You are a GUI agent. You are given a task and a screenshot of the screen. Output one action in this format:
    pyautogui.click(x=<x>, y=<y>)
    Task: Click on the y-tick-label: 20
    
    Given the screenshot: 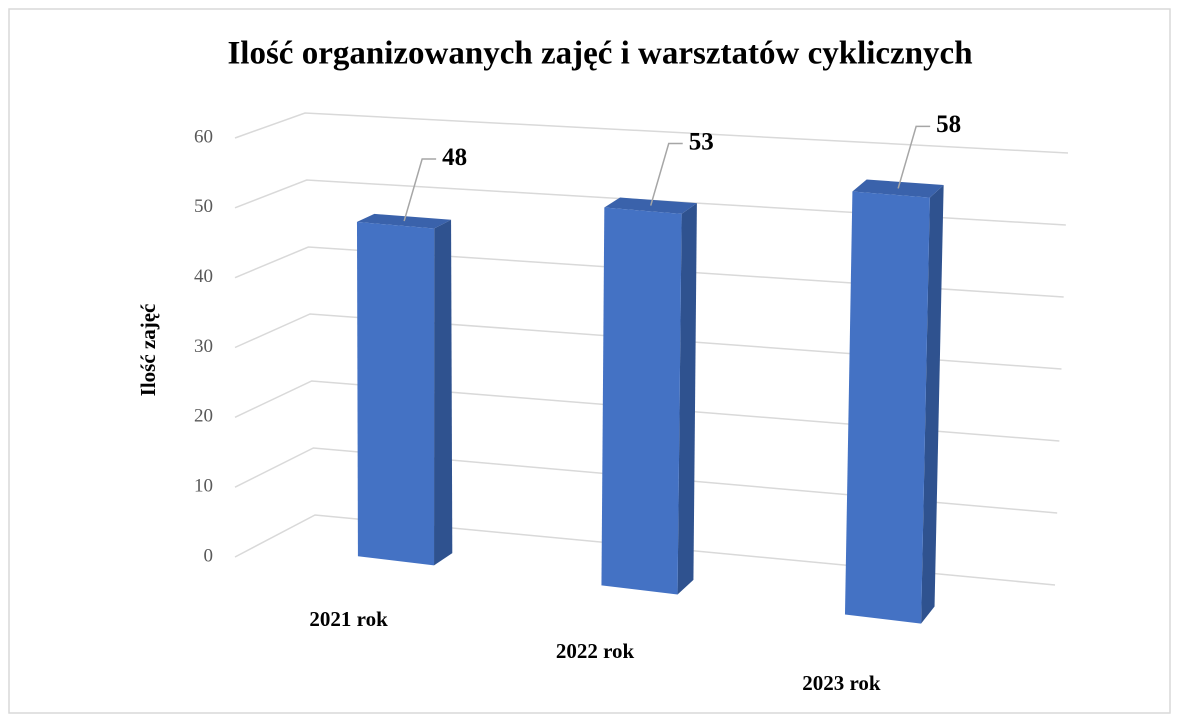 What is the action you would take?
    pyautogui.click(x=203, y=416)
    